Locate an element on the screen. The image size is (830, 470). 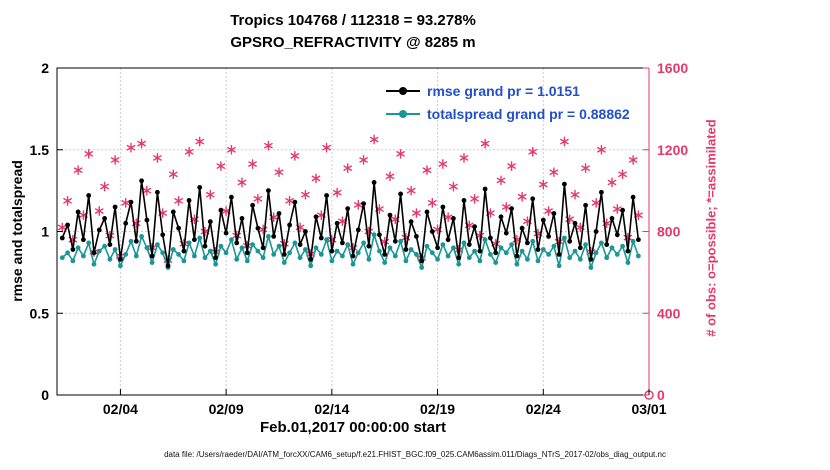
legend-entry-rmse: rmse grand pr = 1.0151 is located at coordinates (508, 90).